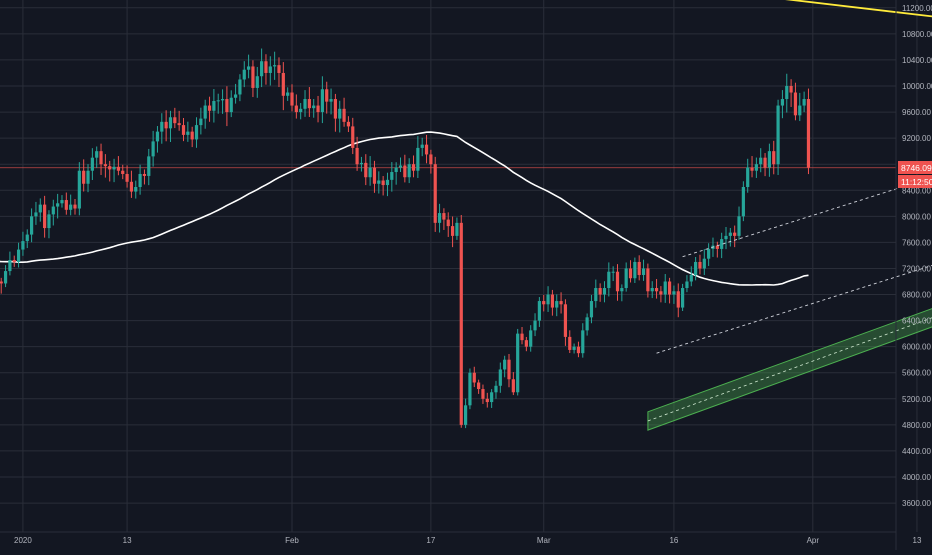 This screenshot has width=932, height=555. Describe the element at coordinates (915, 167) in the screenshot. I see `current-price-badge-bg` at that location.